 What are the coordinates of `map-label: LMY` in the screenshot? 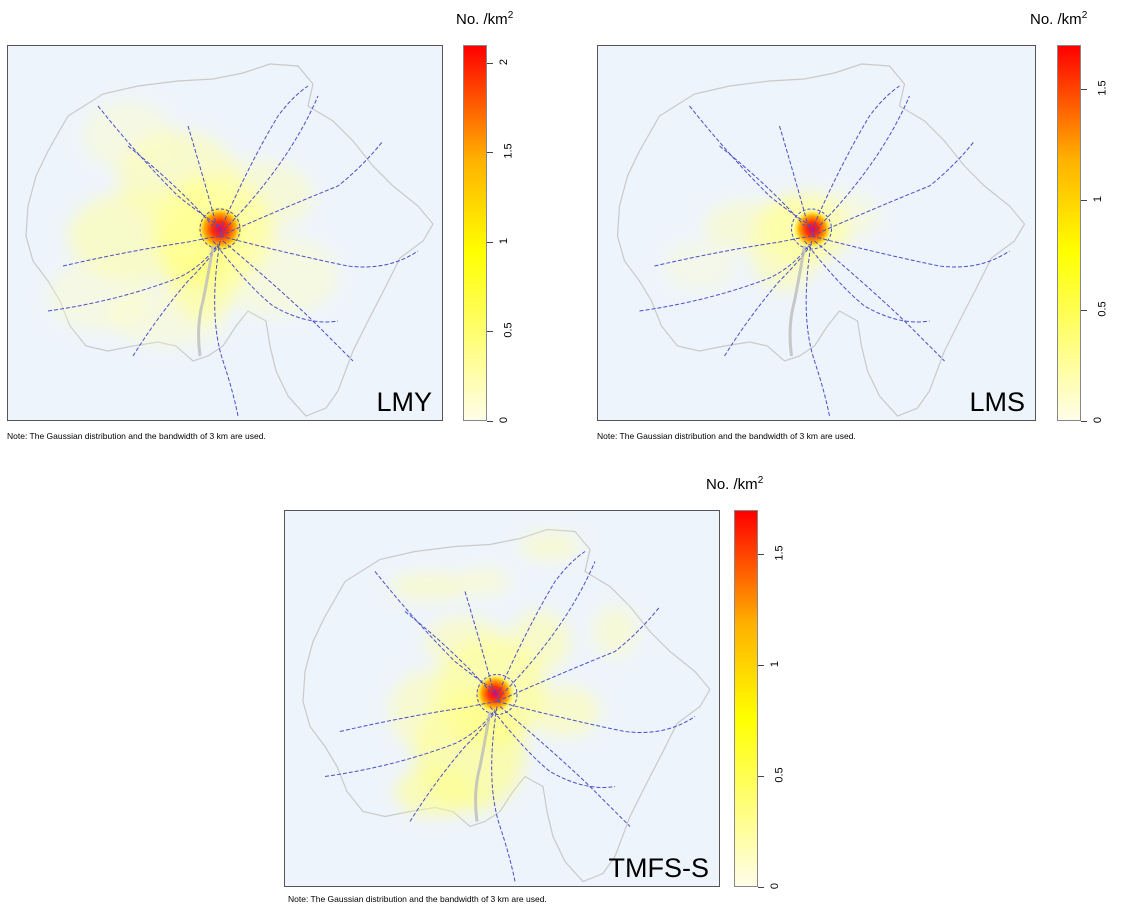 It's located at (404, 402).